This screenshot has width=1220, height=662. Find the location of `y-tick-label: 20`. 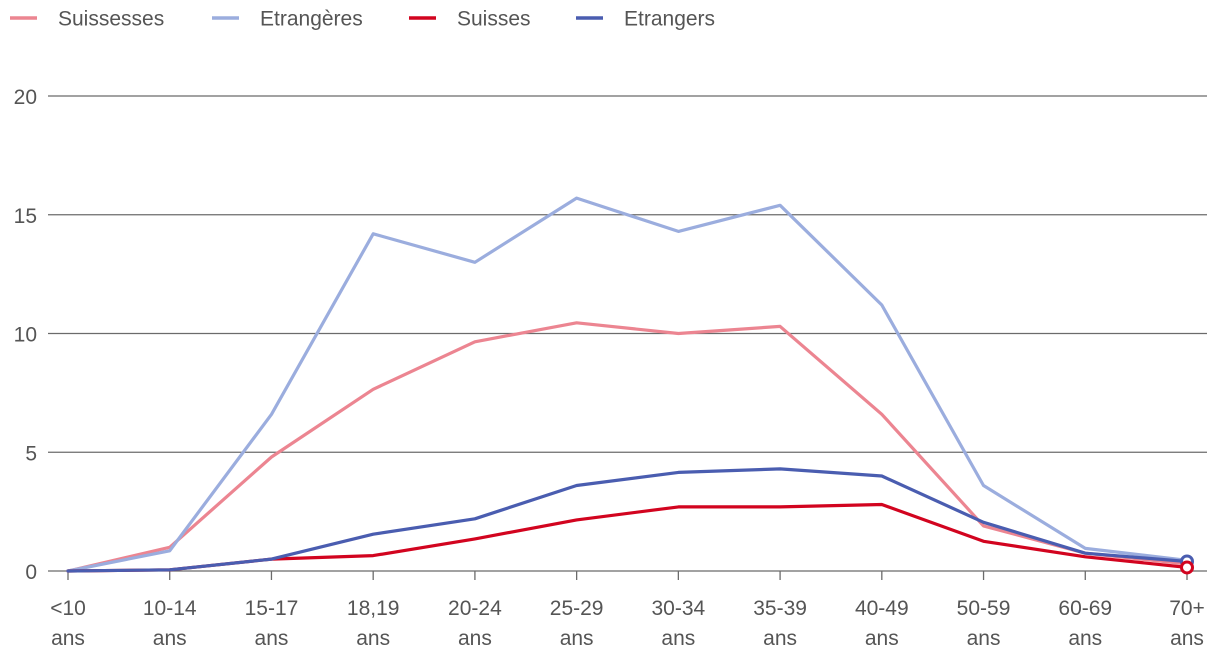

y-tick-label: 20 is located at coordinates (25, 97).